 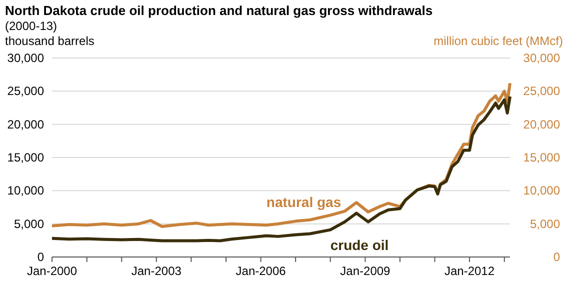 What do you see at coordinates (304, 202) in the screenshot?
I see `series-label: natural gas` at bounding box center [304, 202].